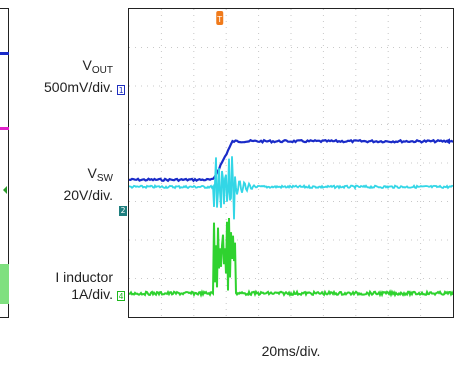  Describe the element at coordinates (84, 277) in the screenshot. I see `il-label-main: I inductor` at that location.